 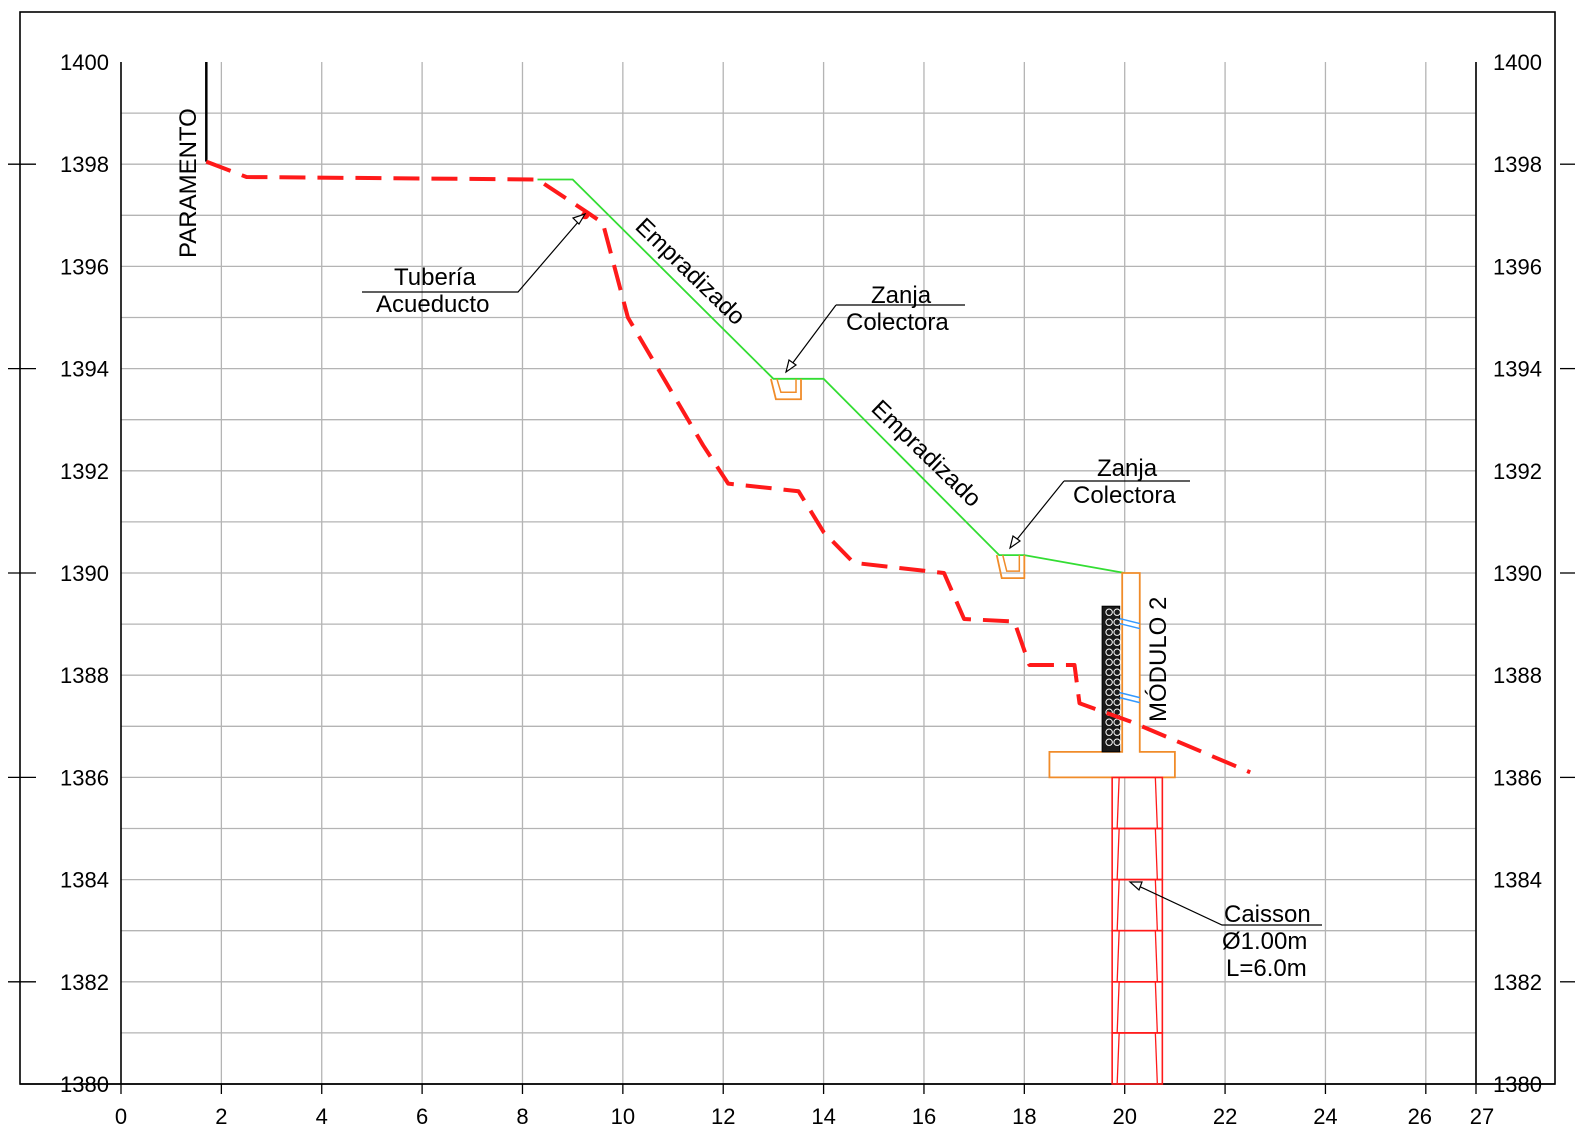 I want to click on y-tick-label-left: 1384, so click(x=84, y=880).